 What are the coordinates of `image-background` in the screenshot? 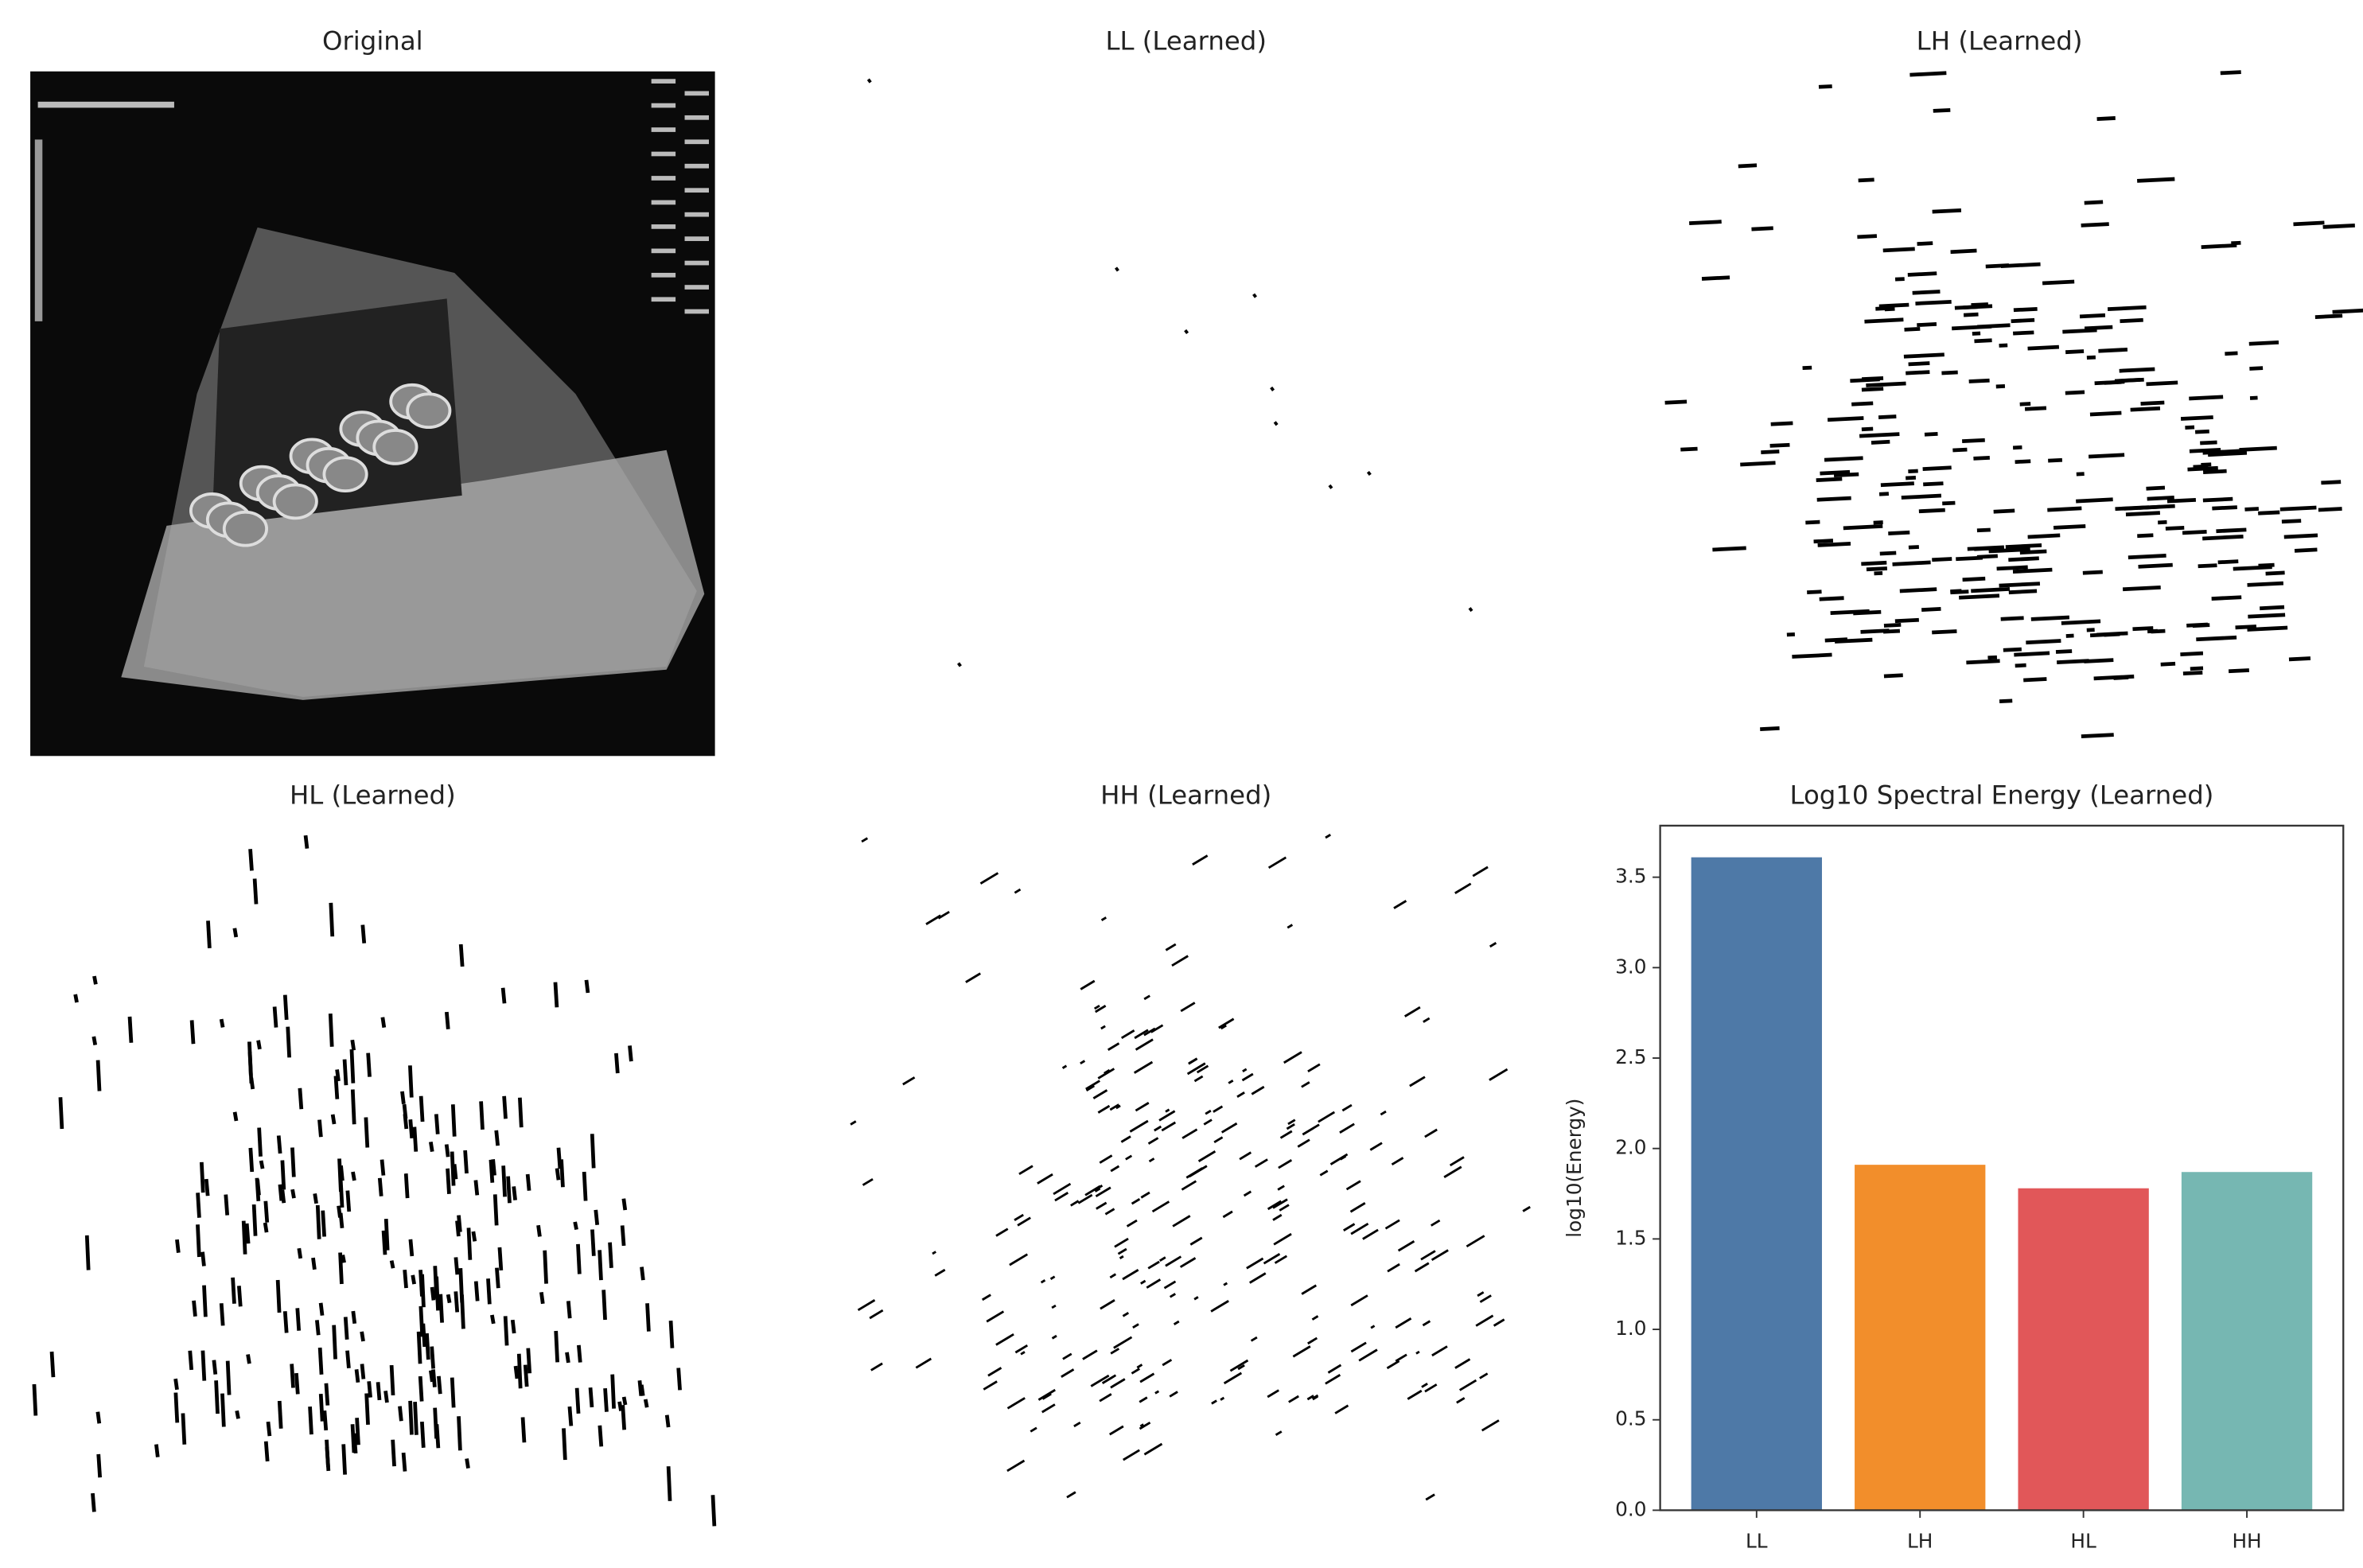 It's located at (1185, 1168).